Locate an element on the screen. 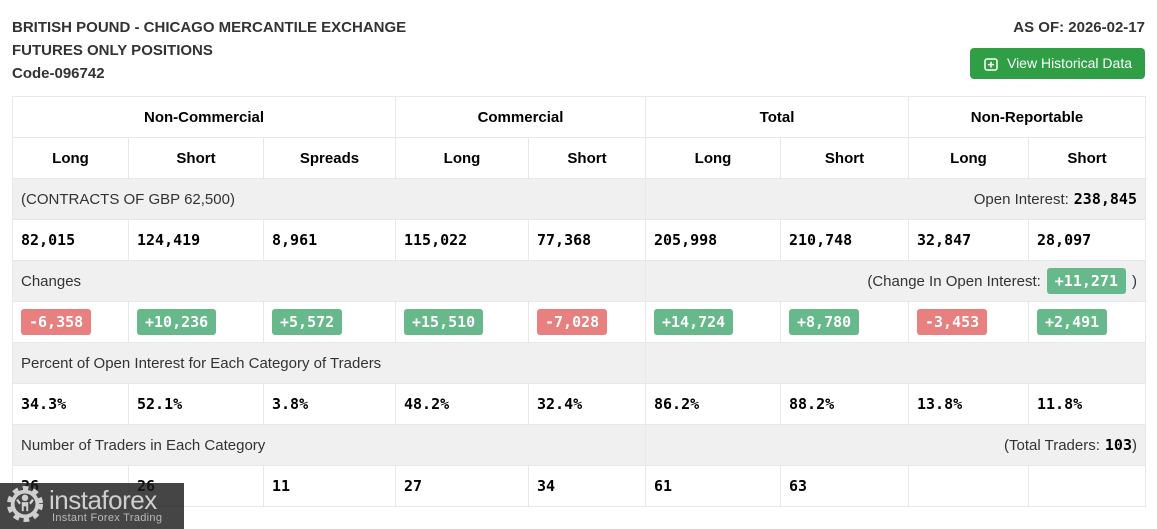 The width and height of the screenshot is (1157, 529). change-badge: -7,028 is located at coordinates (572, 322).